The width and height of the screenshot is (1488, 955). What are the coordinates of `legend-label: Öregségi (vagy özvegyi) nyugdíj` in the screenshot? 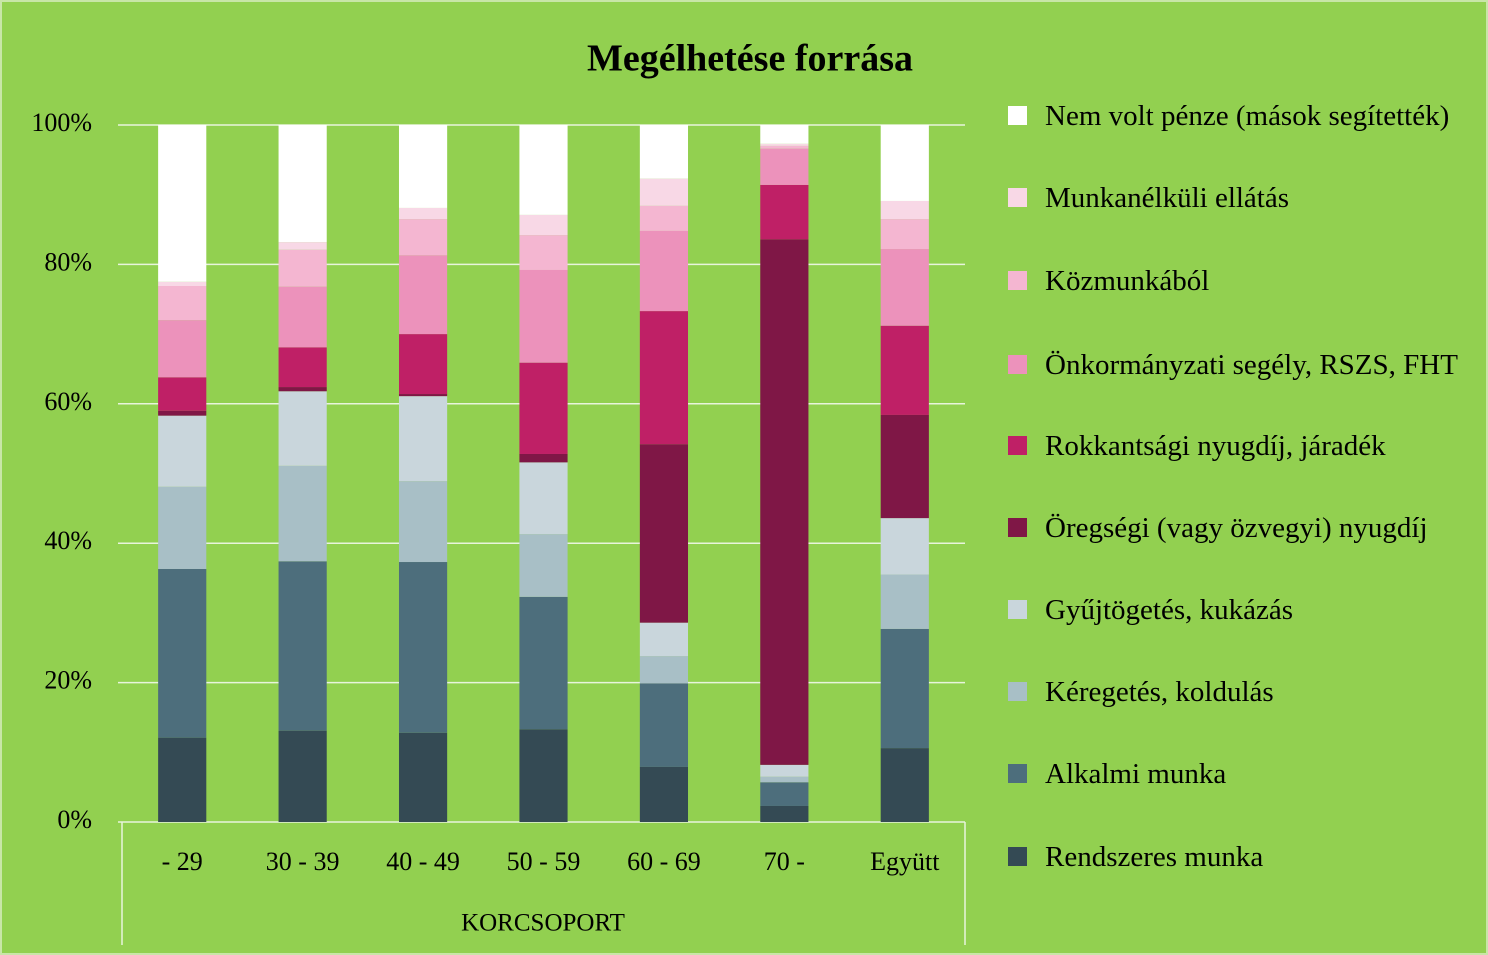 It's located at (1236, 528).